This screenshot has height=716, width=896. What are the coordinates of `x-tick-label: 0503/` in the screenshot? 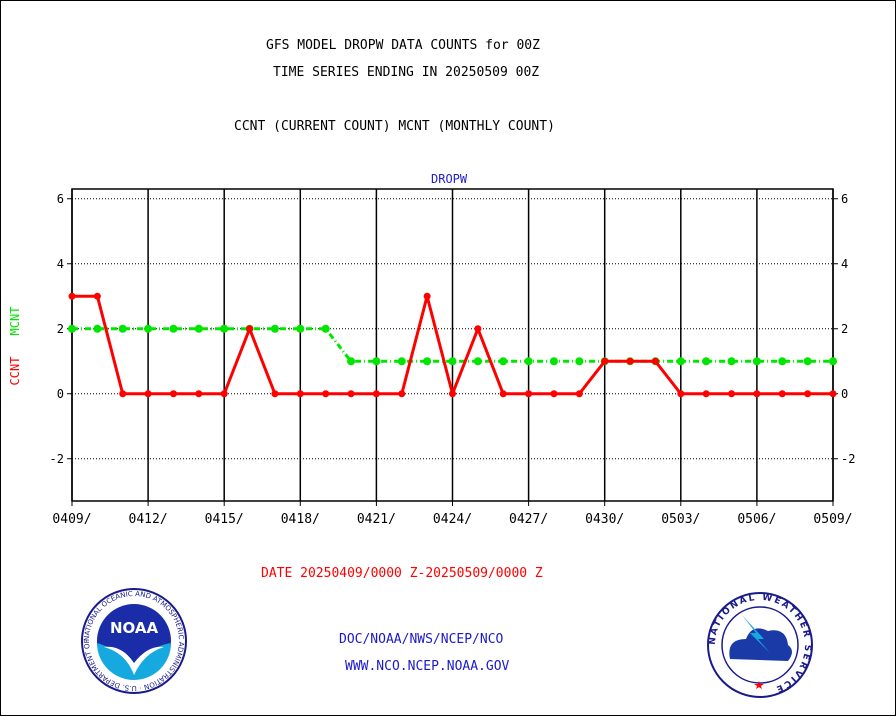 It's located at (680, 519).